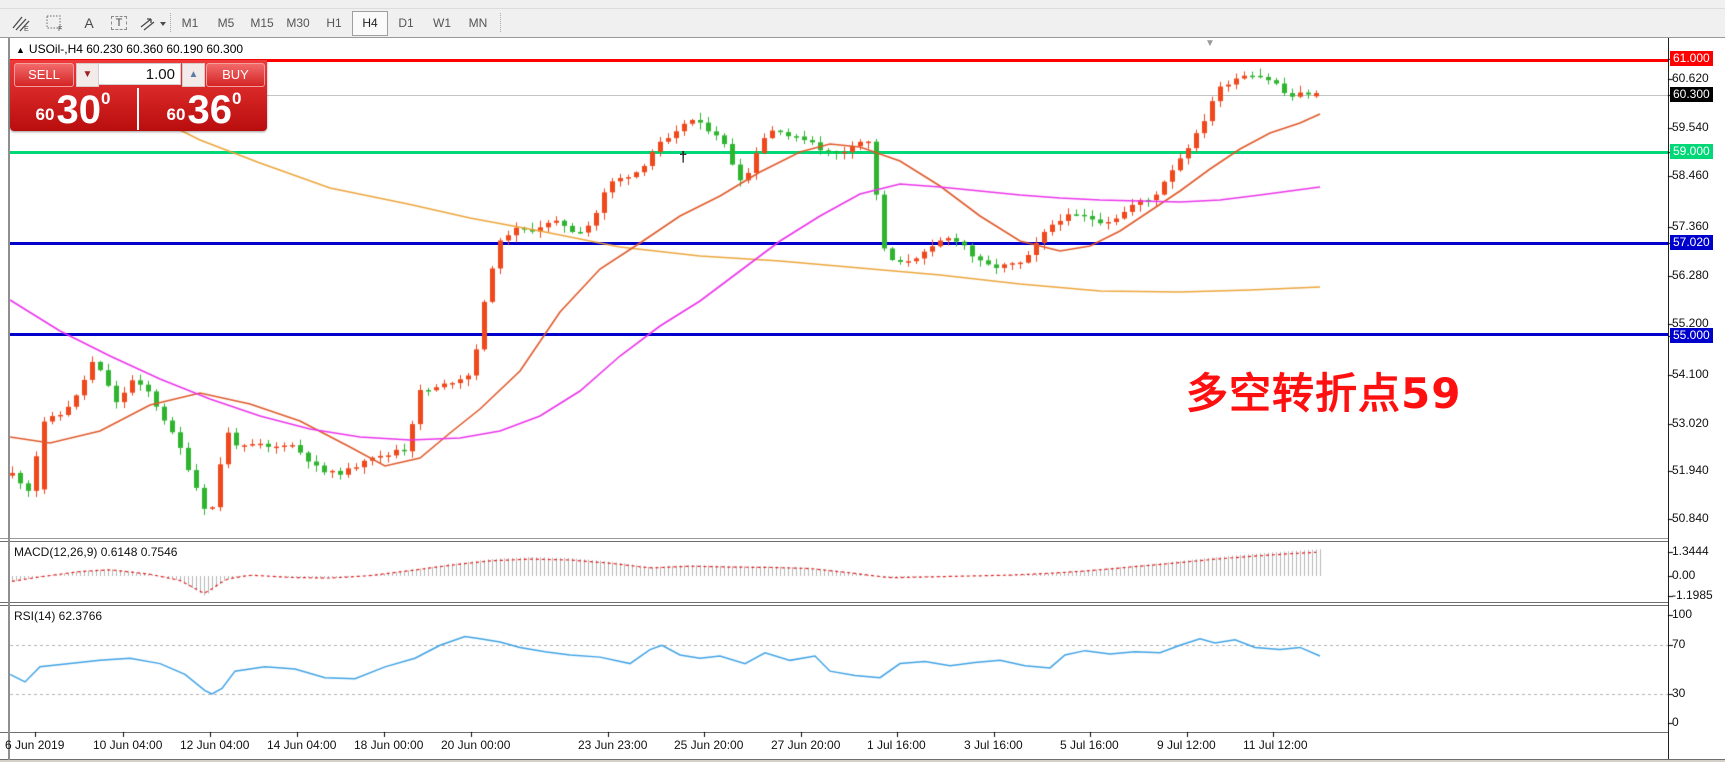 The height and width of the screenshot is (762, 1725). What do you see at coordinates (1690, 551) in the screenshot?
I see `indicator-axis-label: 1.3444` at bounding box center [1690, 551].